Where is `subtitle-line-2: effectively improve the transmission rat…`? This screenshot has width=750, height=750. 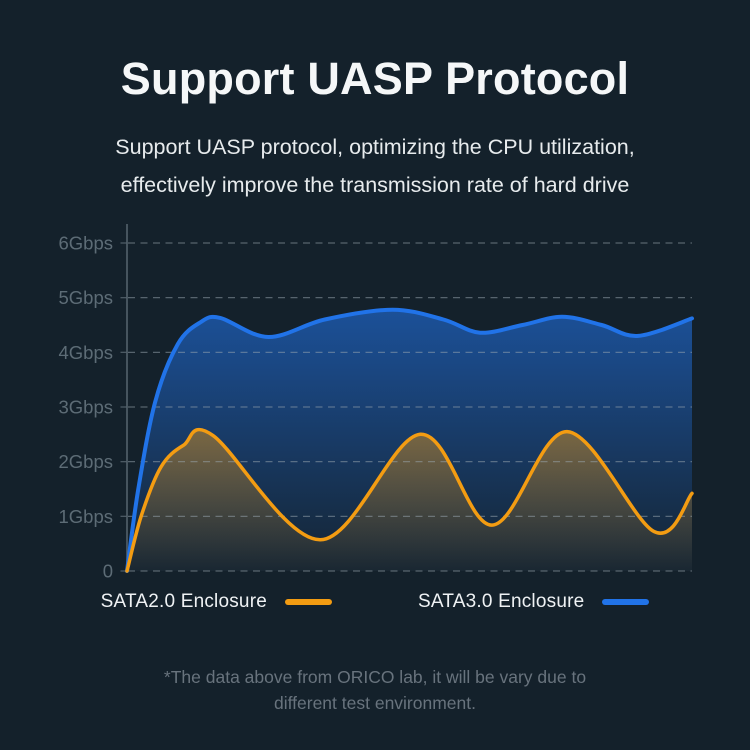 subtitle-line-2: effectively improve the transmission rat… is located at coordinates (375, 185).